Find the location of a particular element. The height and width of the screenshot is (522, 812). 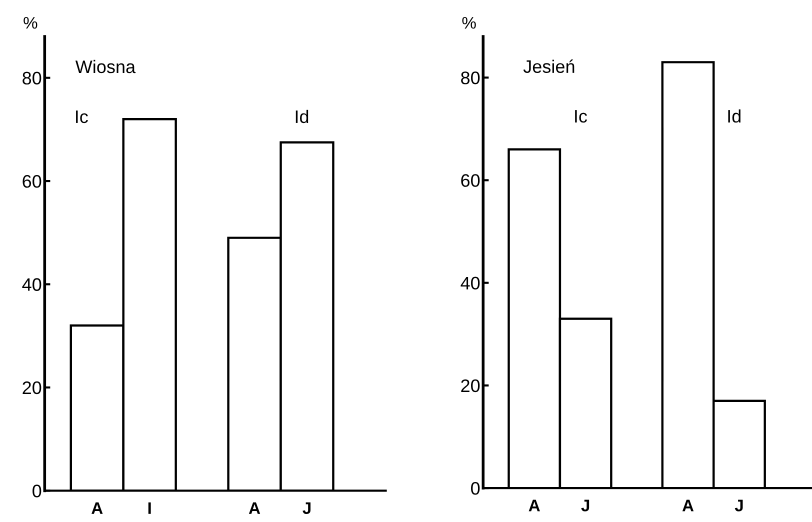

x-tick-label: I is located at coordinates (149, 508).